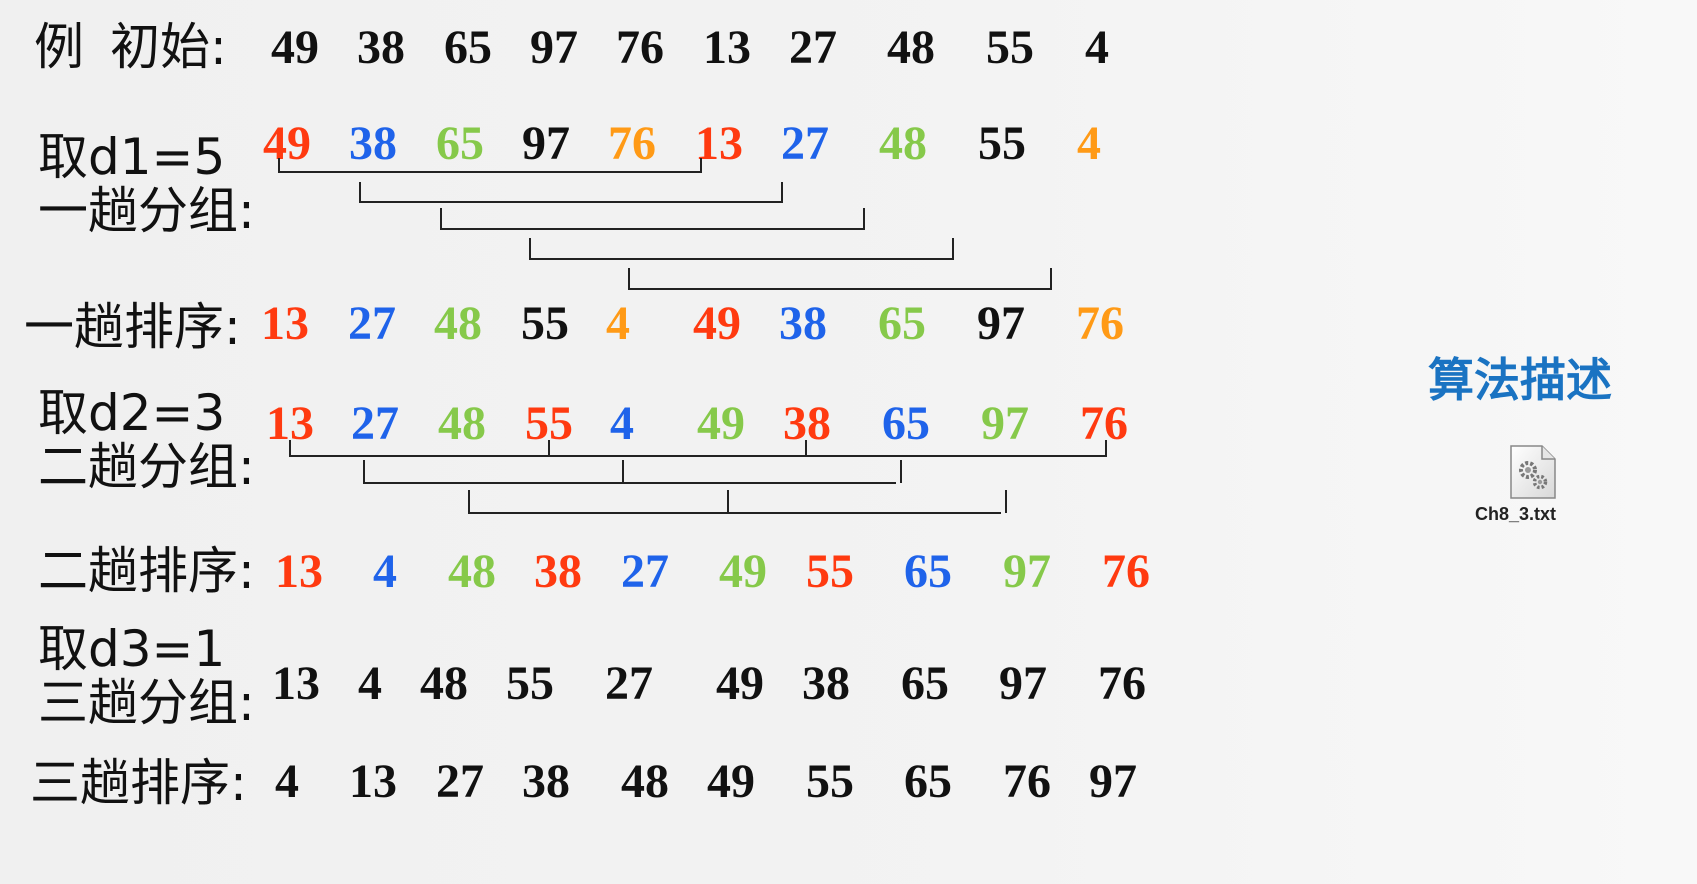  I want to click on algorithm-description-link: 算法描述, so click(1520, 380).